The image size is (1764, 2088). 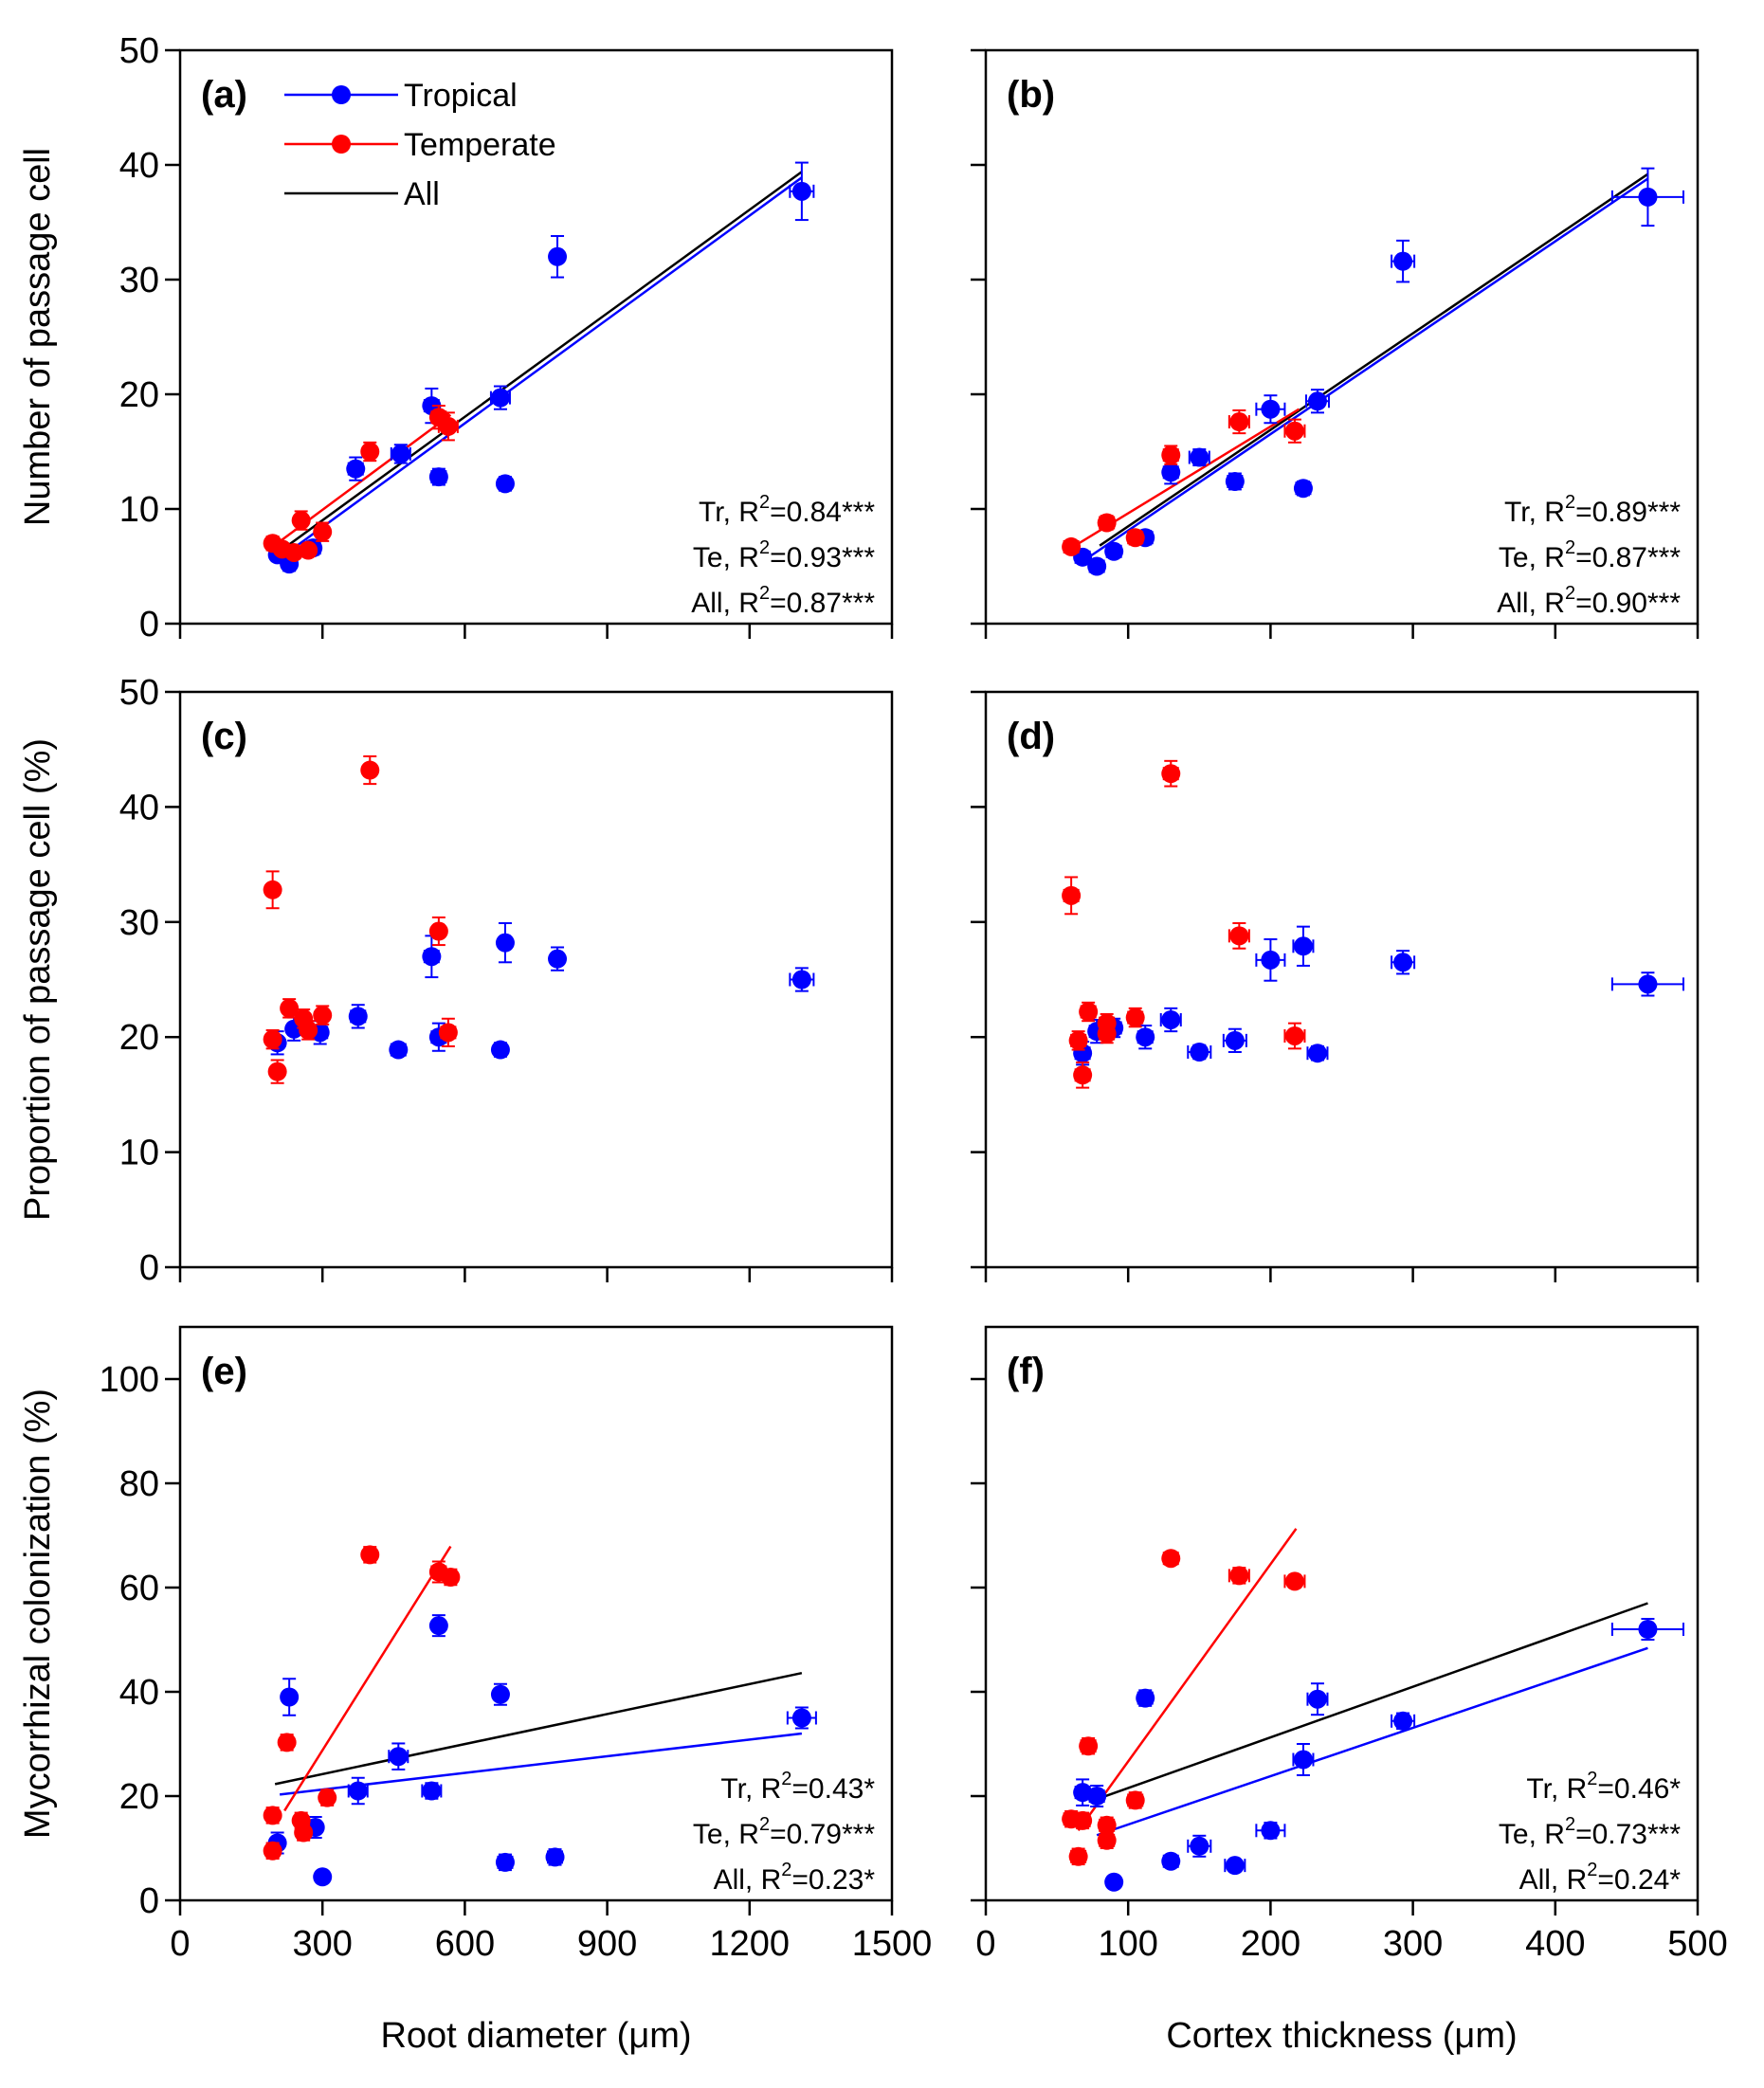 What do you see at coordinates (1556, 1789) in the screenshot?
I see `stat-prefix: Tr, R` at bounding box center [1556, 1789].